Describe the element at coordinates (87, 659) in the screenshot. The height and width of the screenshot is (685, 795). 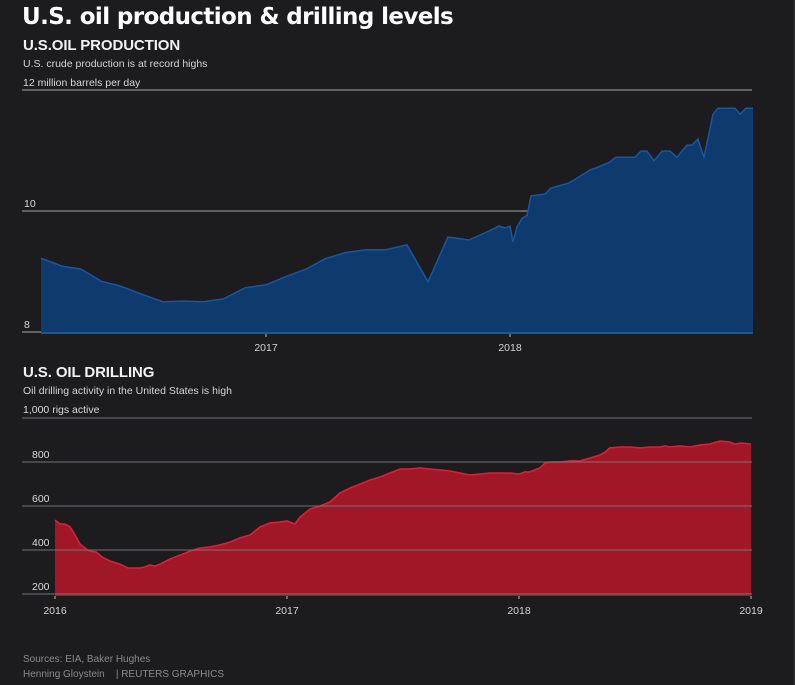
I see `sources-note: Sources: EIA, Baker Hughes` at that location.